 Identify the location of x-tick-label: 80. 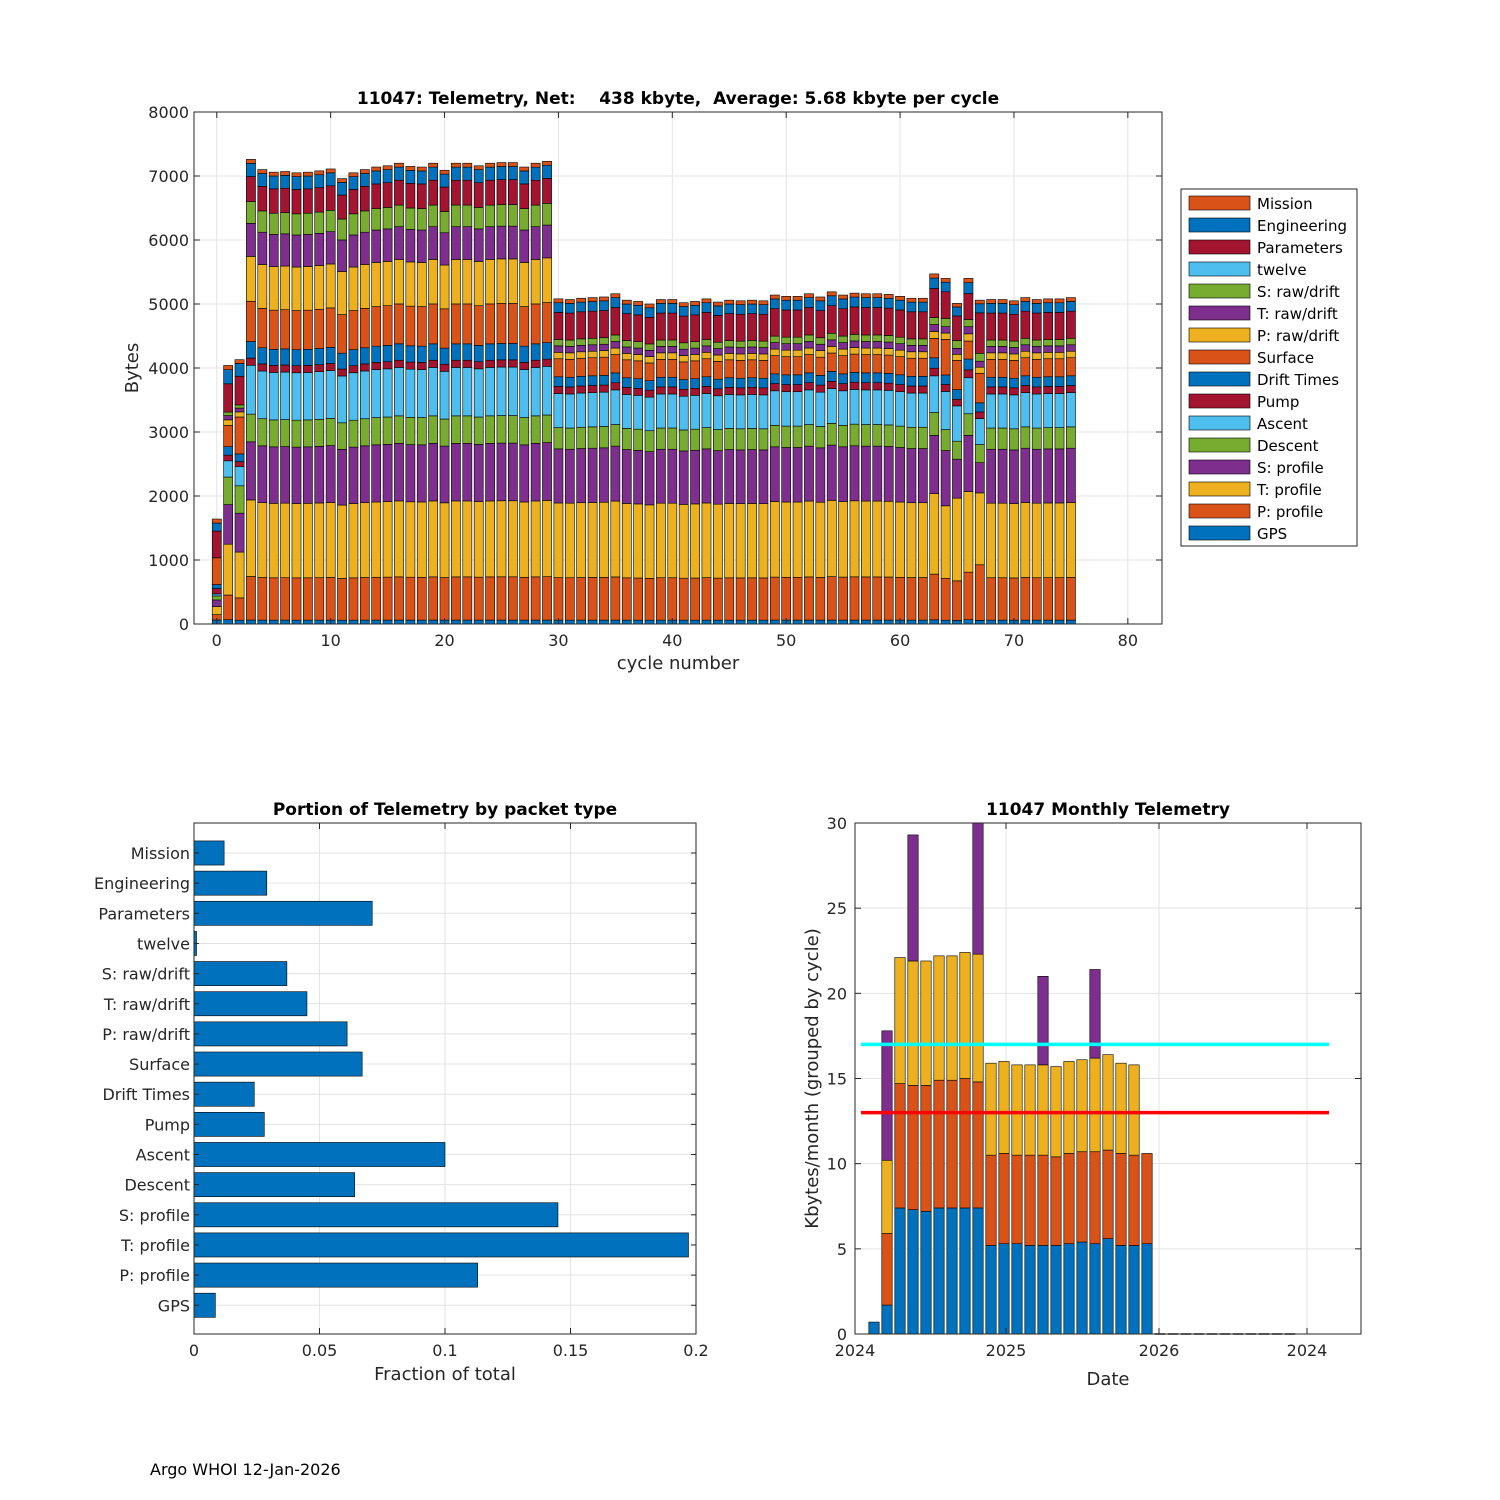
(1128, 640).